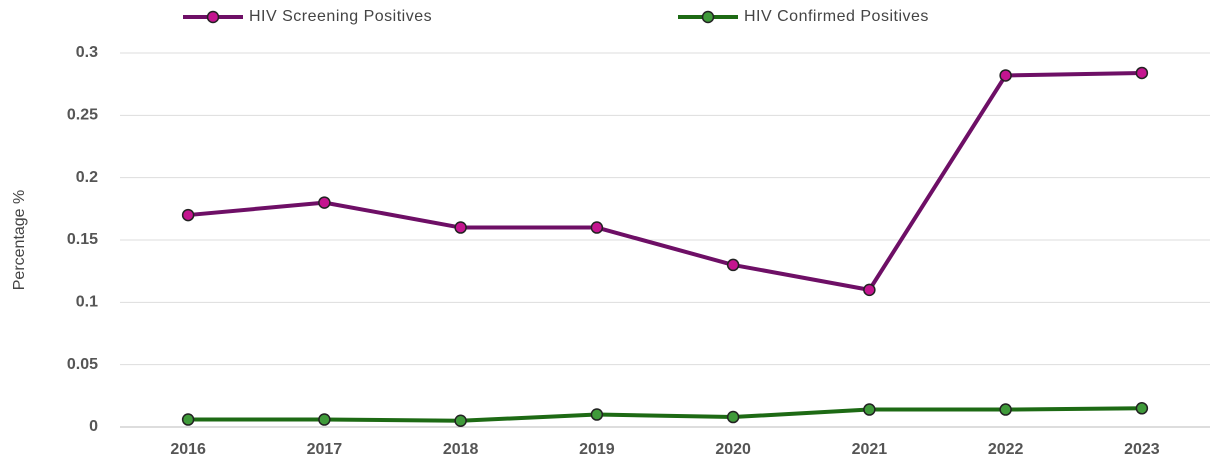 This screenshot has height=461, width=1214. Describe the element at coordinates (188, 449) in the screenshot. I see `x-tick-label: 2016` at that location.